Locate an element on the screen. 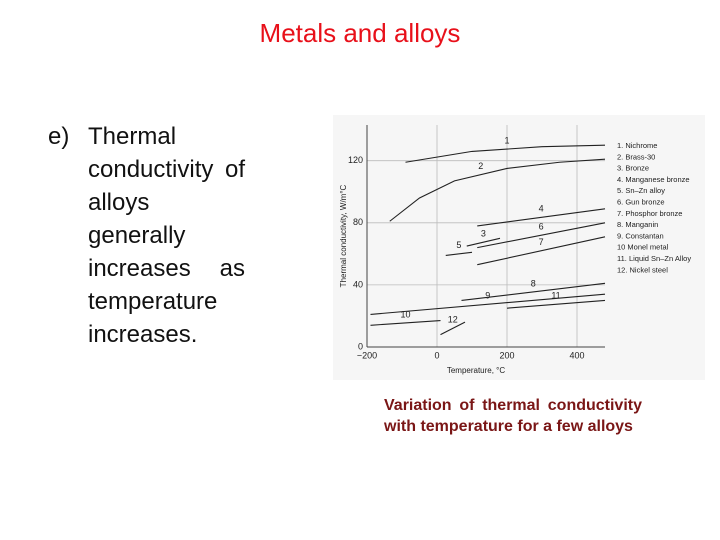  curve-label: 3 is located at coordinates (483, 234).